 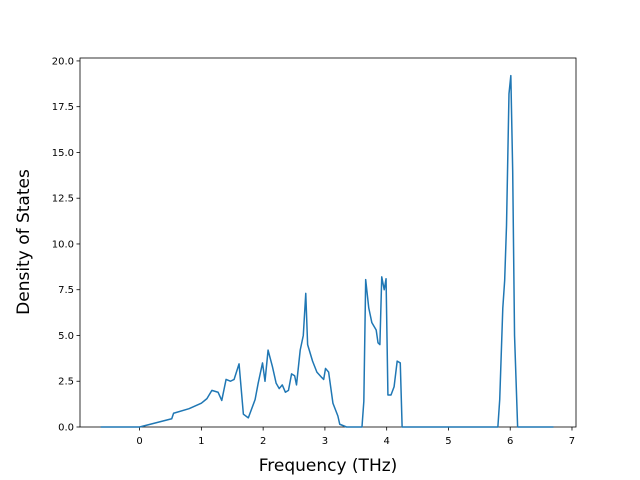 I want to click on y-tick-label: 17.5, so click(x=63, y=107).